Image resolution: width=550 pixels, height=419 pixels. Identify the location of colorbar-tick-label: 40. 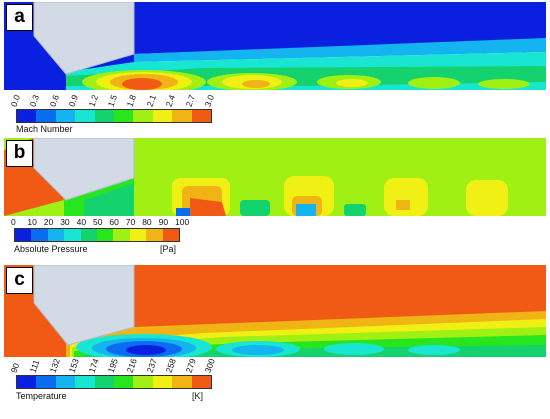
(81, 222).